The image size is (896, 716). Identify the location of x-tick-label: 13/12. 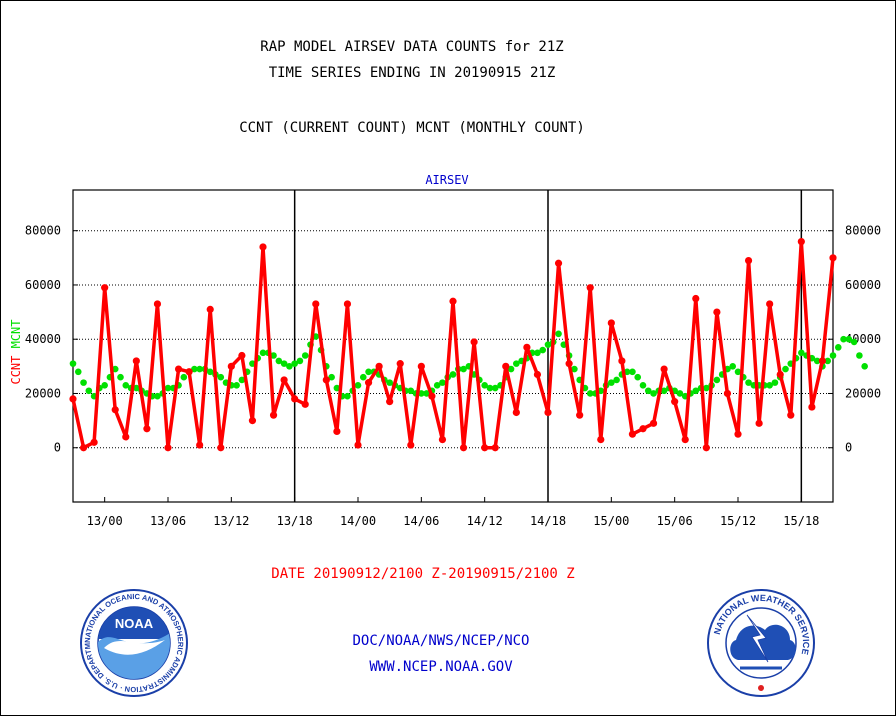
(231, 521).